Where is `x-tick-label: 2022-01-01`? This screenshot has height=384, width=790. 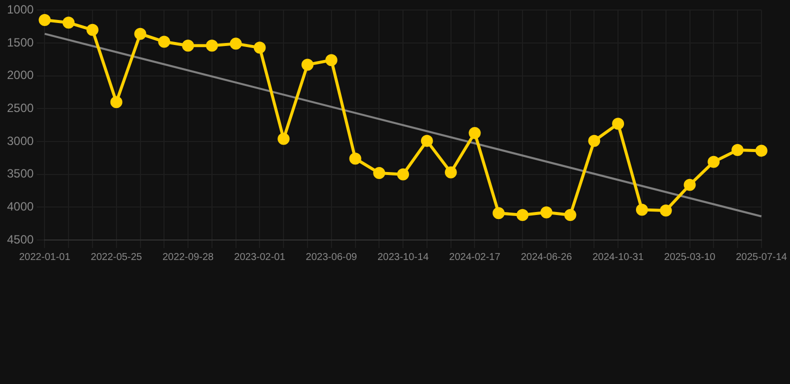
x-tick-label: 2022-01-01 is located at coordinates (45, 257).